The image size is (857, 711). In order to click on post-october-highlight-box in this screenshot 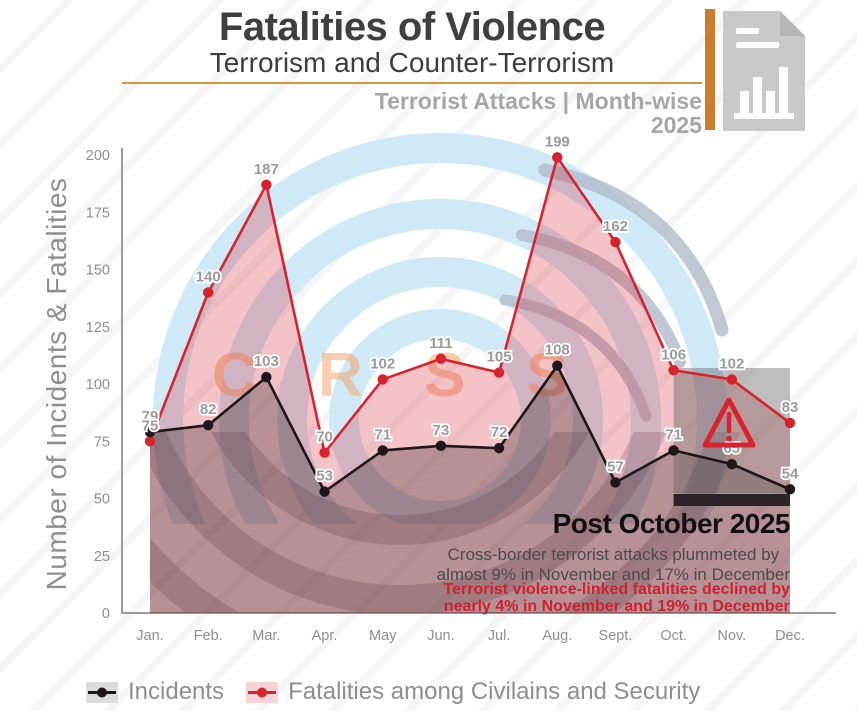, I will do `click(731, 430)`.